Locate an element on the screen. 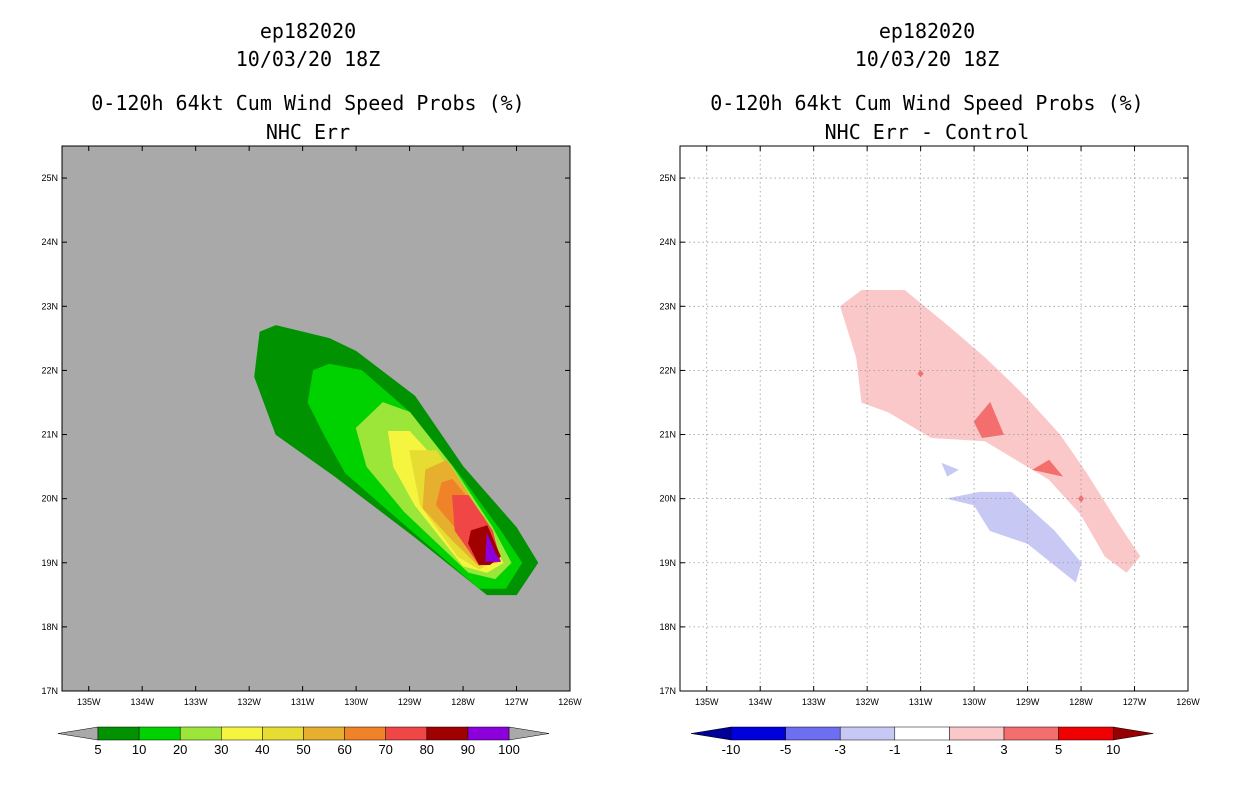 This screenshot has height=800, width=1236. colorbar-level-label: 90 is located at coordinates (468, 749).